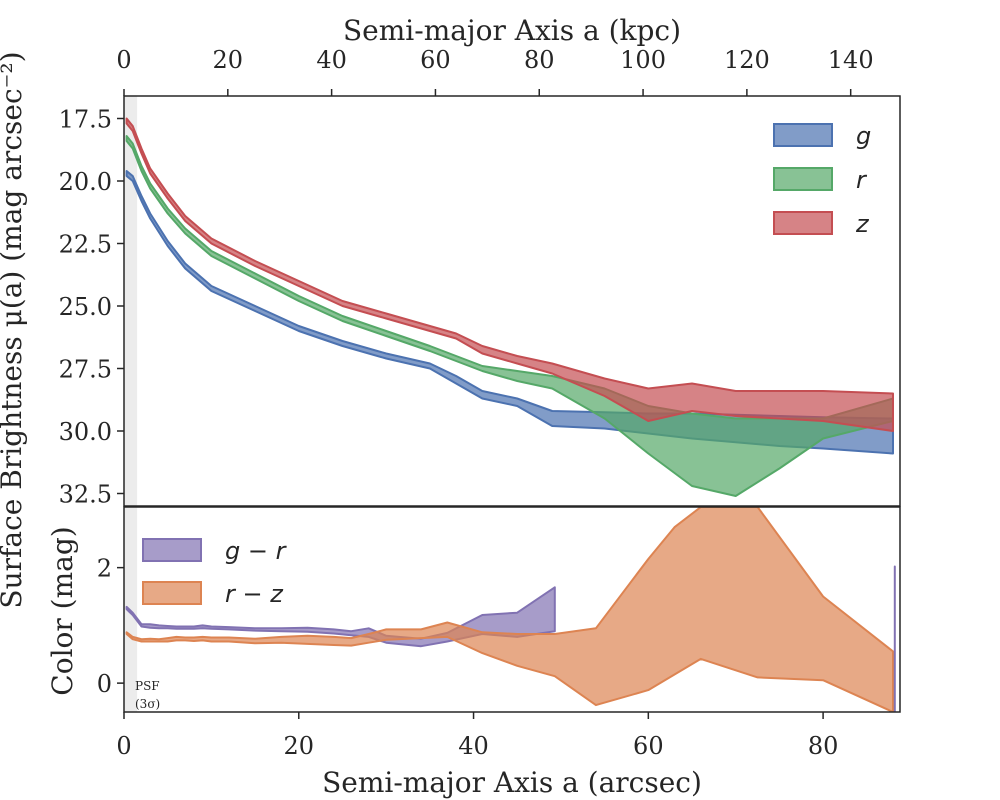 The width and height of the screenshot is (1000, 800). What do you see at coordinates (473, 746) in the screenshot?
I see `arcsec-tick-label: 40` at bounding box center [473, 746].